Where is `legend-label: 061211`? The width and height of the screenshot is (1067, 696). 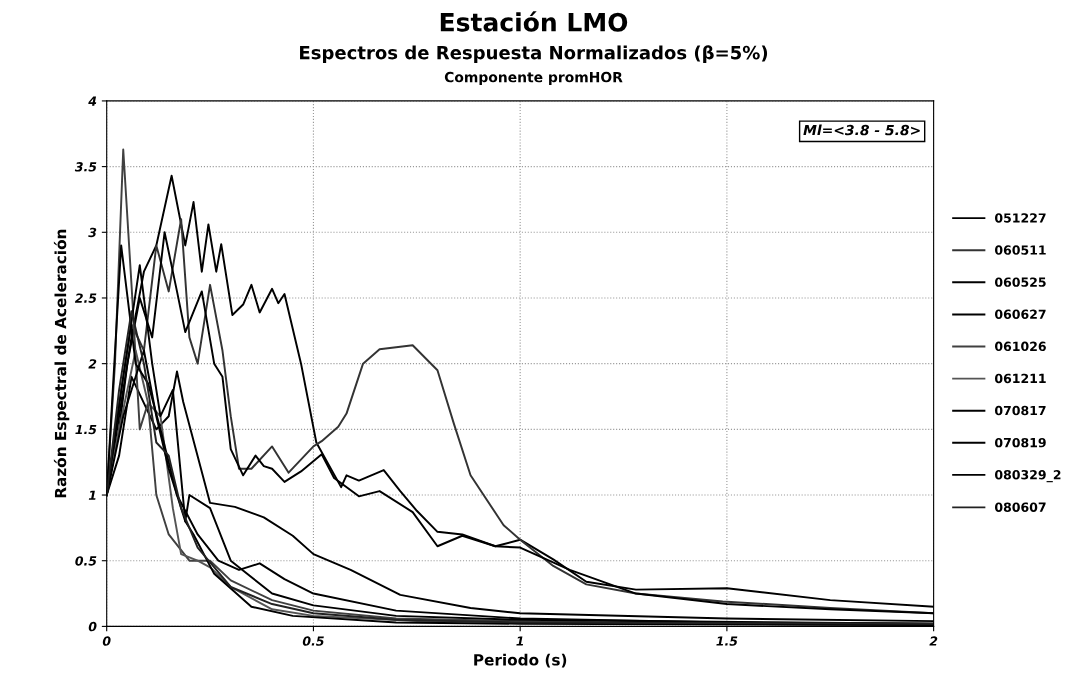 legend-label: 061211 is located at coordinates (1020, 378).